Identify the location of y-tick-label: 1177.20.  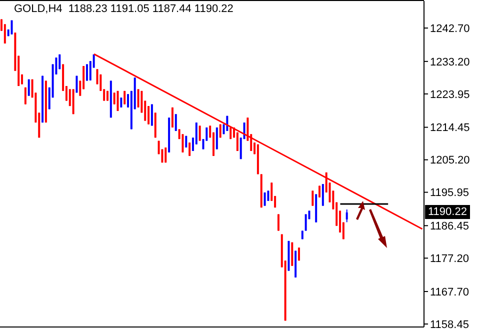
(449, 259).